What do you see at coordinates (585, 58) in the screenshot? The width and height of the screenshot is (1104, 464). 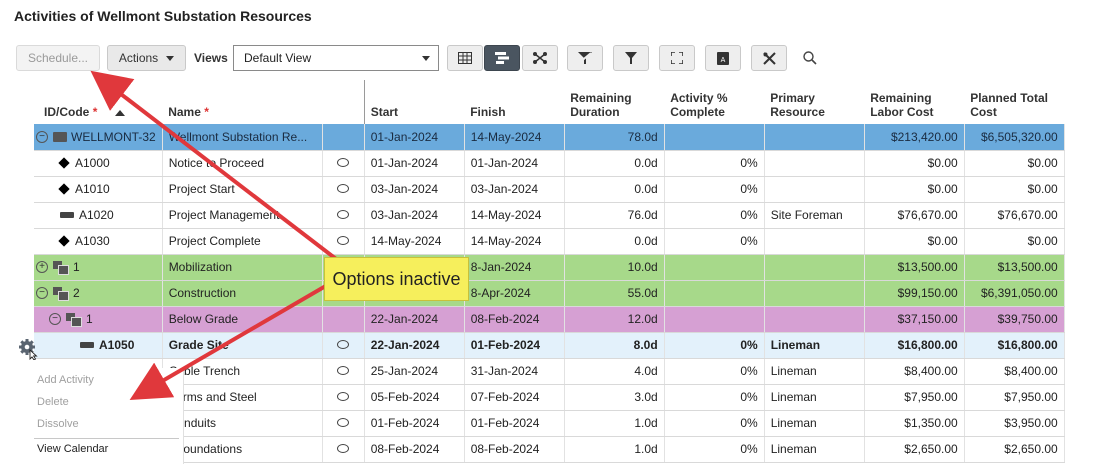 I see `clear-filter-button` at bounding box center [585, 58].